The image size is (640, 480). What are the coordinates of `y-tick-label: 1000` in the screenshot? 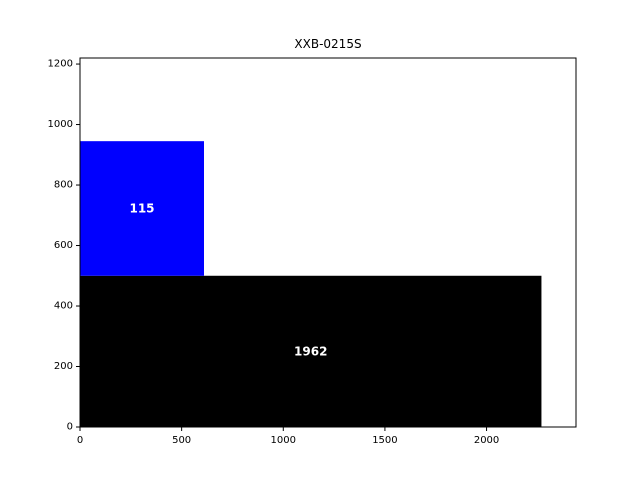 It's located at (60, 124).